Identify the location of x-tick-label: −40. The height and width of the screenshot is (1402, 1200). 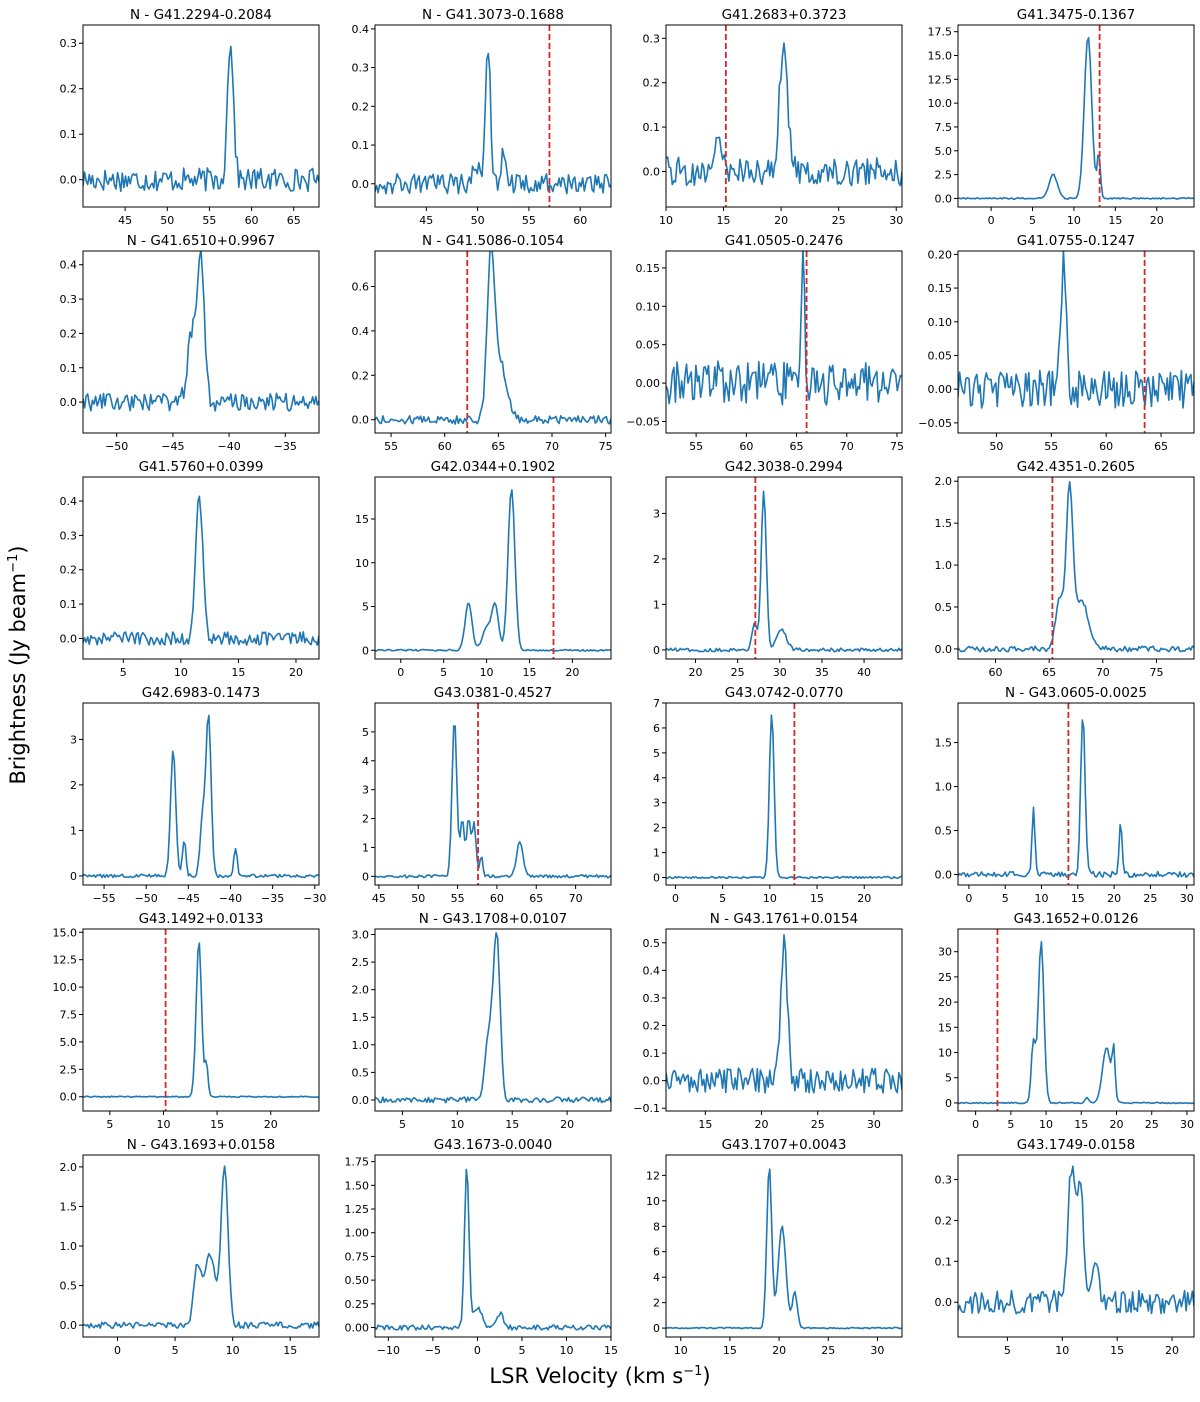
(230, 898).